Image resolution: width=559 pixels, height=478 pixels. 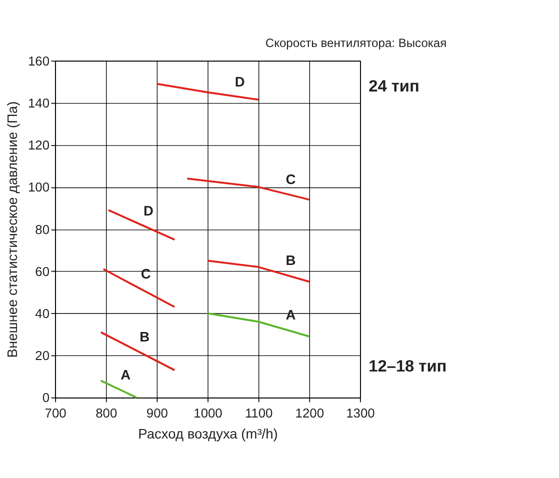 I want to click on x-tick-label: 1200, so click(x=309, y=413).